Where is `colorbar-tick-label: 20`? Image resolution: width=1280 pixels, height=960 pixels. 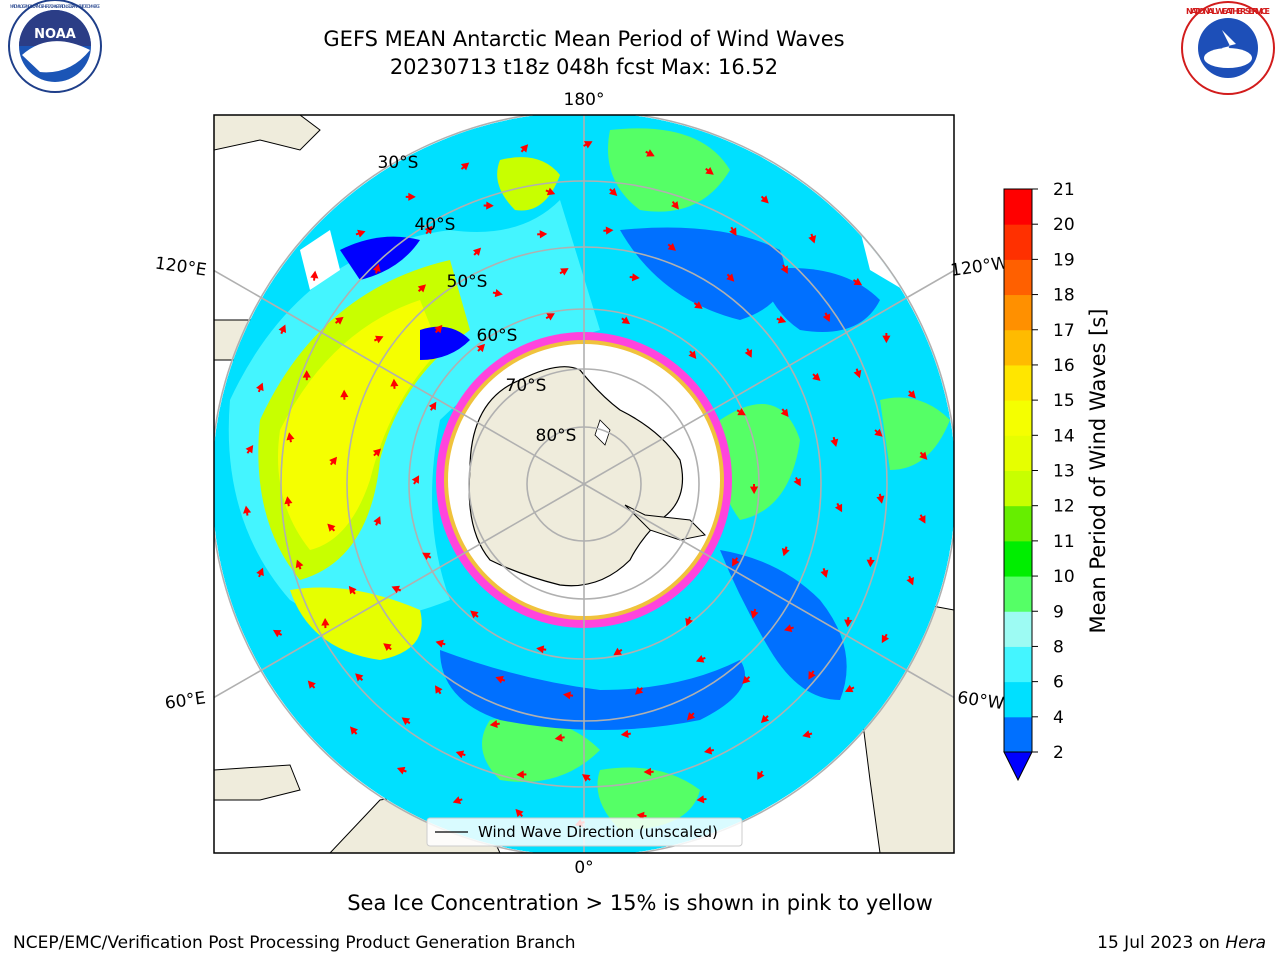 colorbar-tick-label: 20 is located at coordinates (1064, 225).